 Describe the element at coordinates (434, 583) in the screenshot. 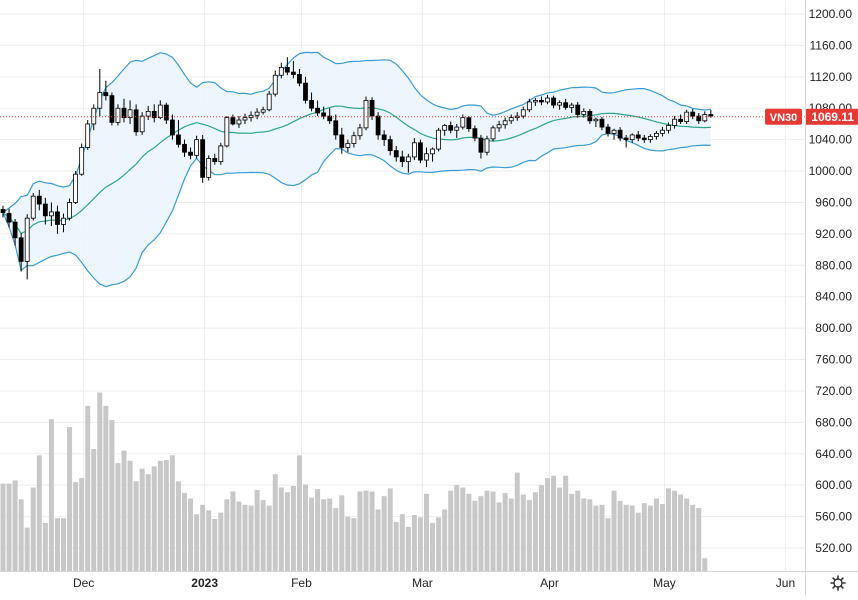

I see `time-axis: Dec 2023 Feb Mar Apr May Jun` at that location.